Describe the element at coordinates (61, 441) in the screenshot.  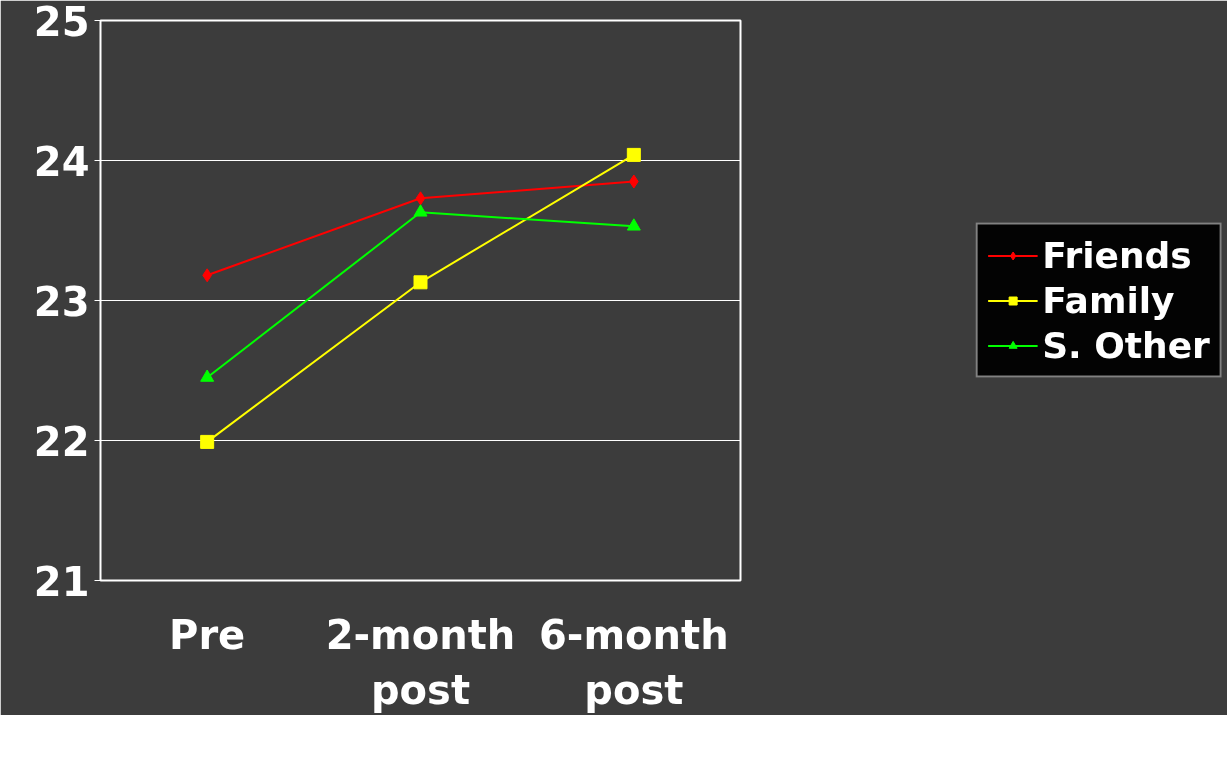
I see `y-tick-label: 22` at that location.